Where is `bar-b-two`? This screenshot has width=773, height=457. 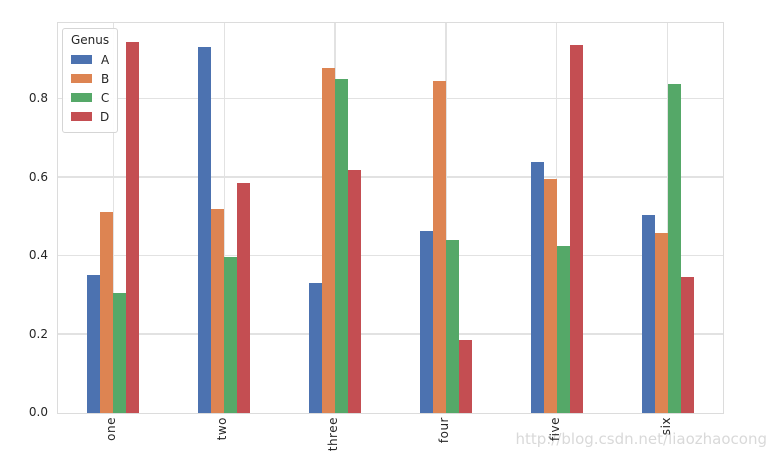 bar-b-two is located at coordinates (218, 311).